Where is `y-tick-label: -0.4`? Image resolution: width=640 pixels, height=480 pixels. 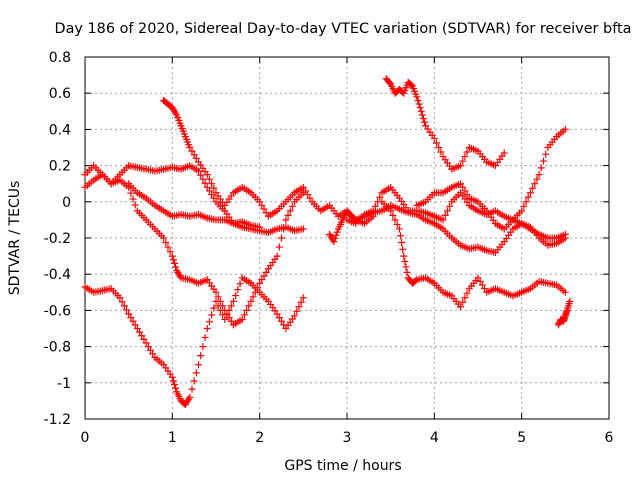
y-tick-label: -0.4 is located at coordinates (57, 275).